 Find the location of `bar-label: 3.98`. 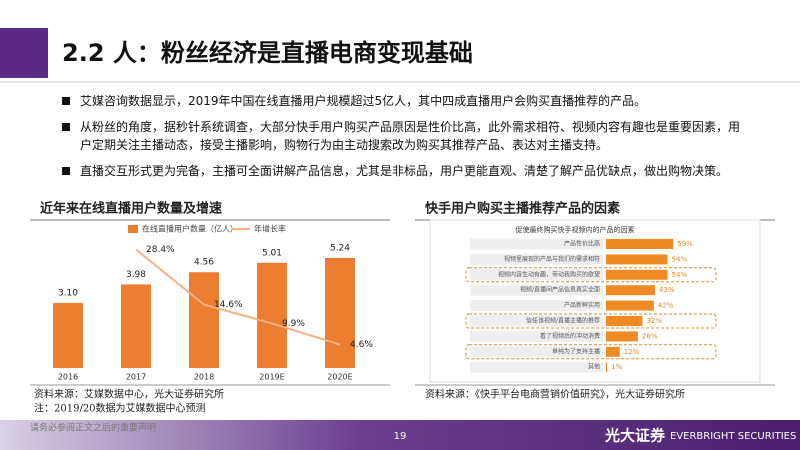

bar-label: 3.98 is located at coordinates (136, 275).